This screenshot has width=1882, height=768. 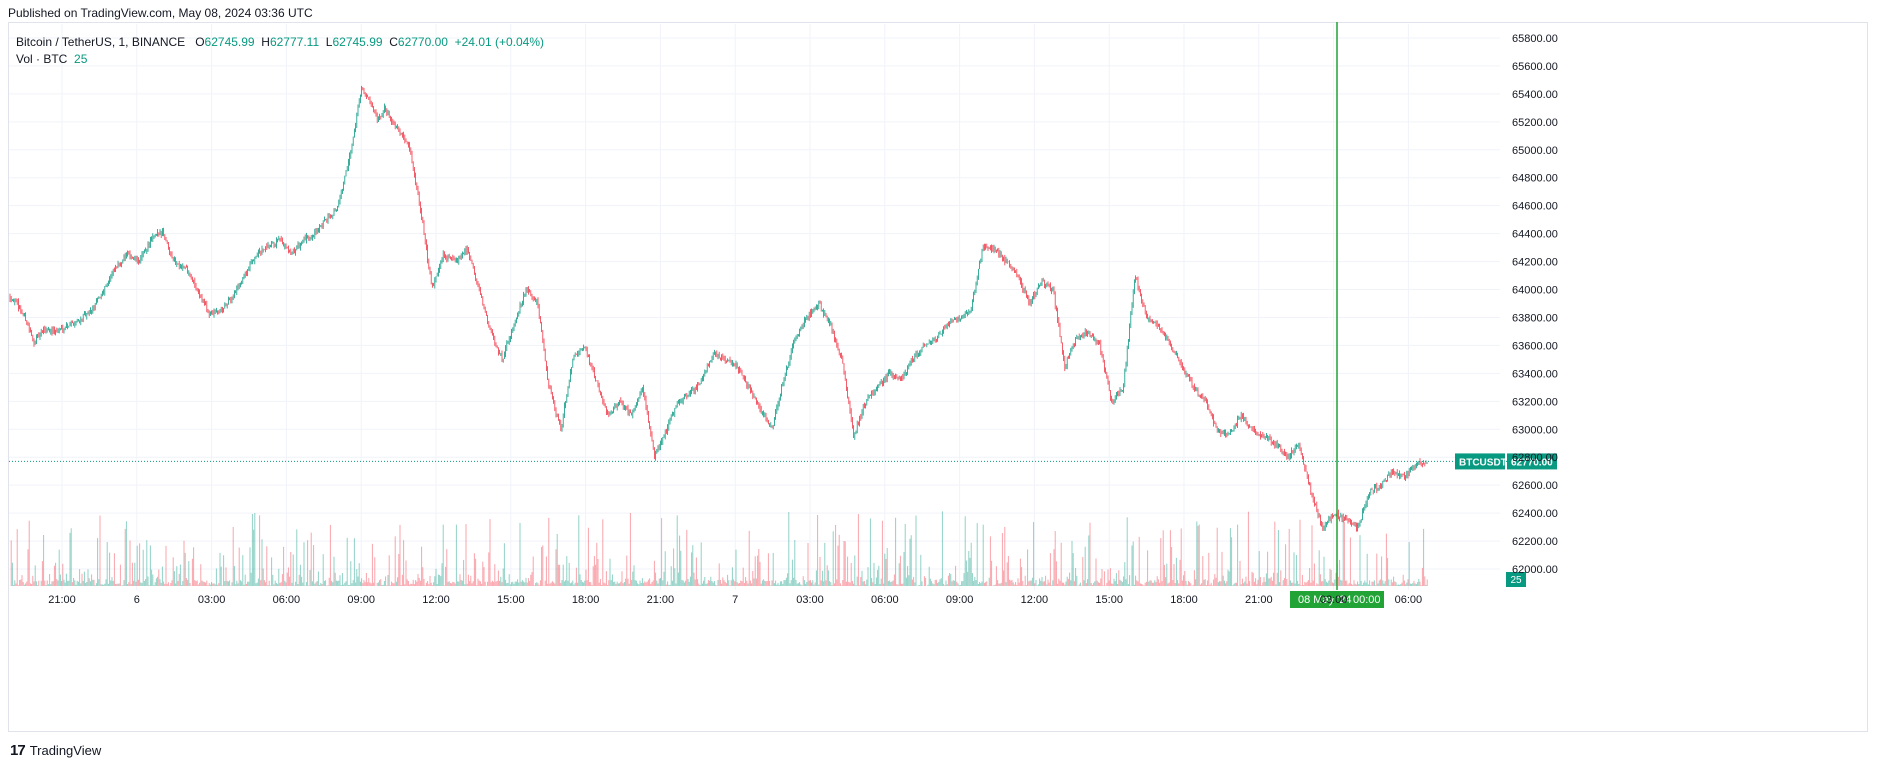 I want to click on price-tick-label: 62400.00, so click(x=1535, y=514).